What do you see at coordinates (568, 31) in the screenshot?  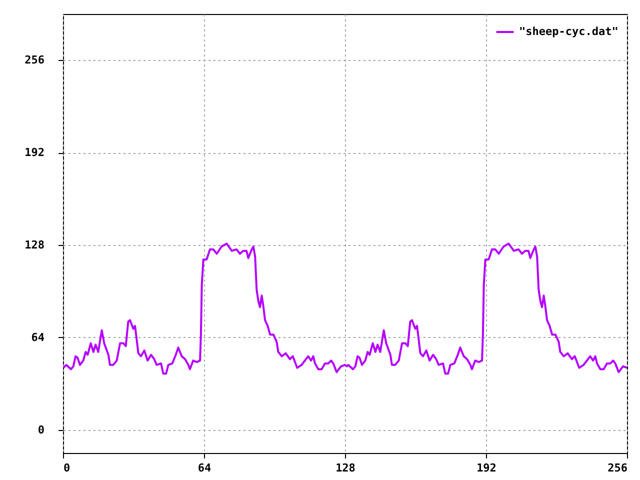 I see `legend-label: "sheep-cyc.dat"` at bounding box center [568, 31].